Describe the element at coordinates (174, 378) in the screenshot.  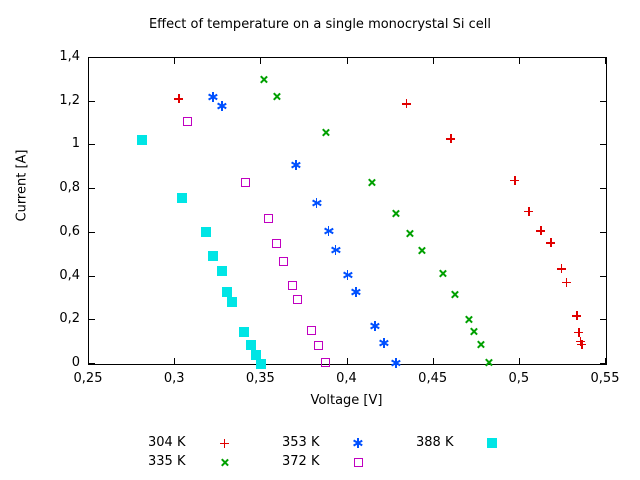
I see `x-tick-label: 0,3` at that location.